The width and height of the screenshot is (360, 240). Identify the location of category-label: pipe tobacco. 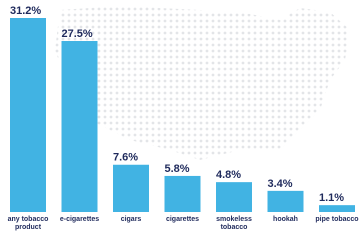
(337, 219).